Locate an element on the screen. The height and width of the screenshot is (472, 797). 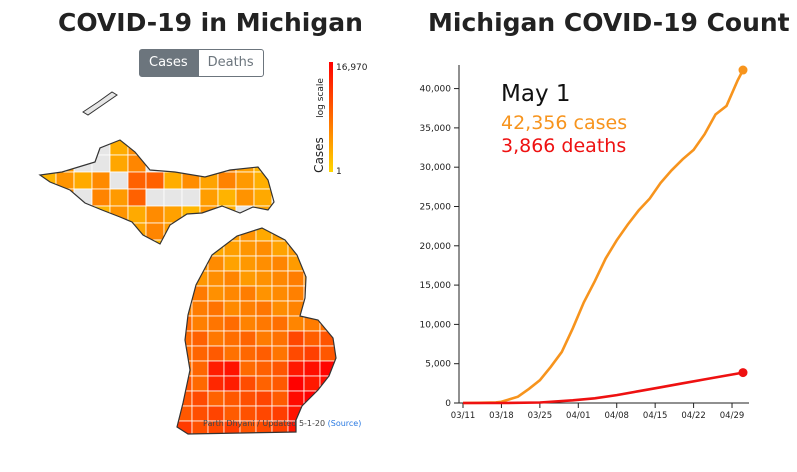
deaths-toggle-button: Deaths is located at coordinates (230, 63).